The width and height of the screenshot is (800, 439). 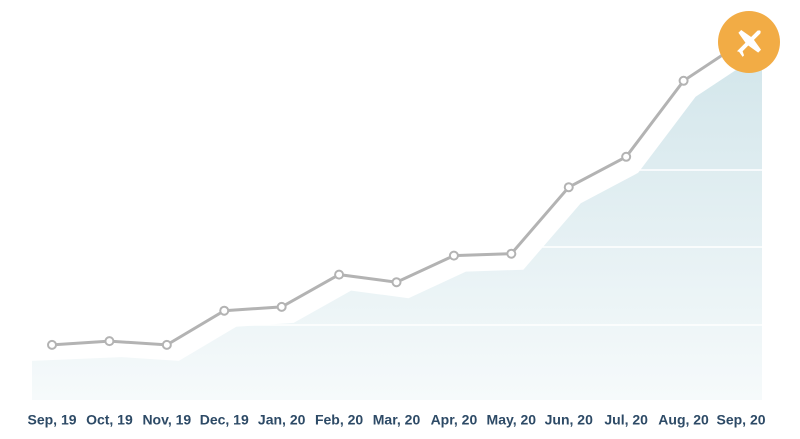 I want to click on x-tick-label: Nov, 19, so click(x=166, y=420).